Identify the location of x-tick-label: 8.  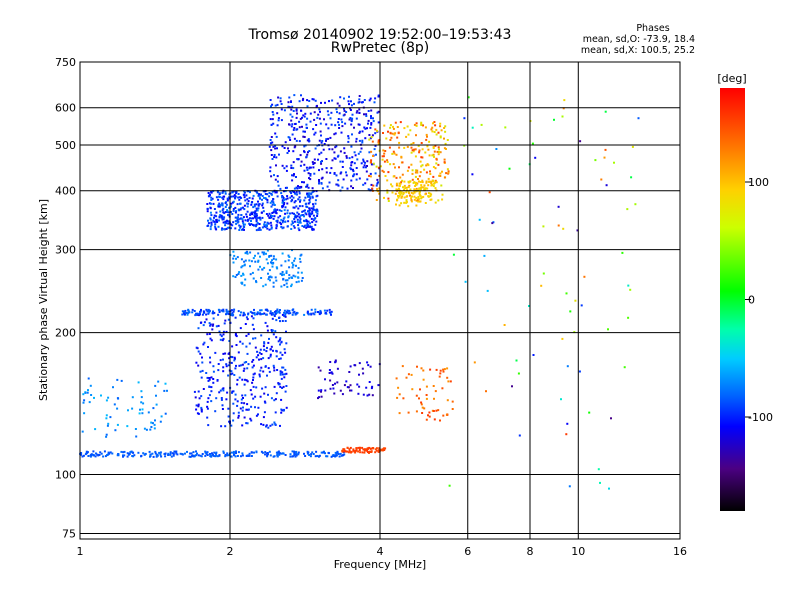
(530, 551).